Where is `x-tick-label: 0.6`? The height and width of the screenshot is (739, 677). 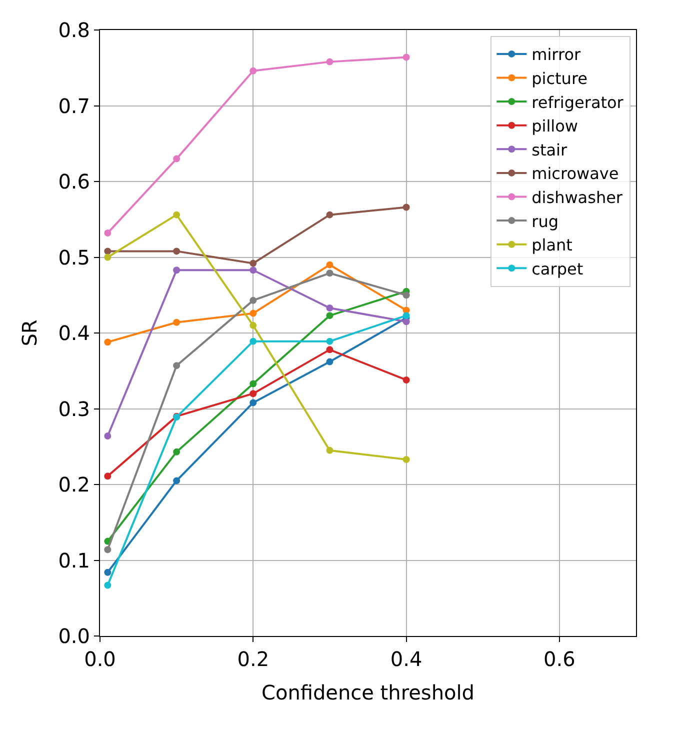
x-tick-label: 0.6 is located at coordinates (560, 659).